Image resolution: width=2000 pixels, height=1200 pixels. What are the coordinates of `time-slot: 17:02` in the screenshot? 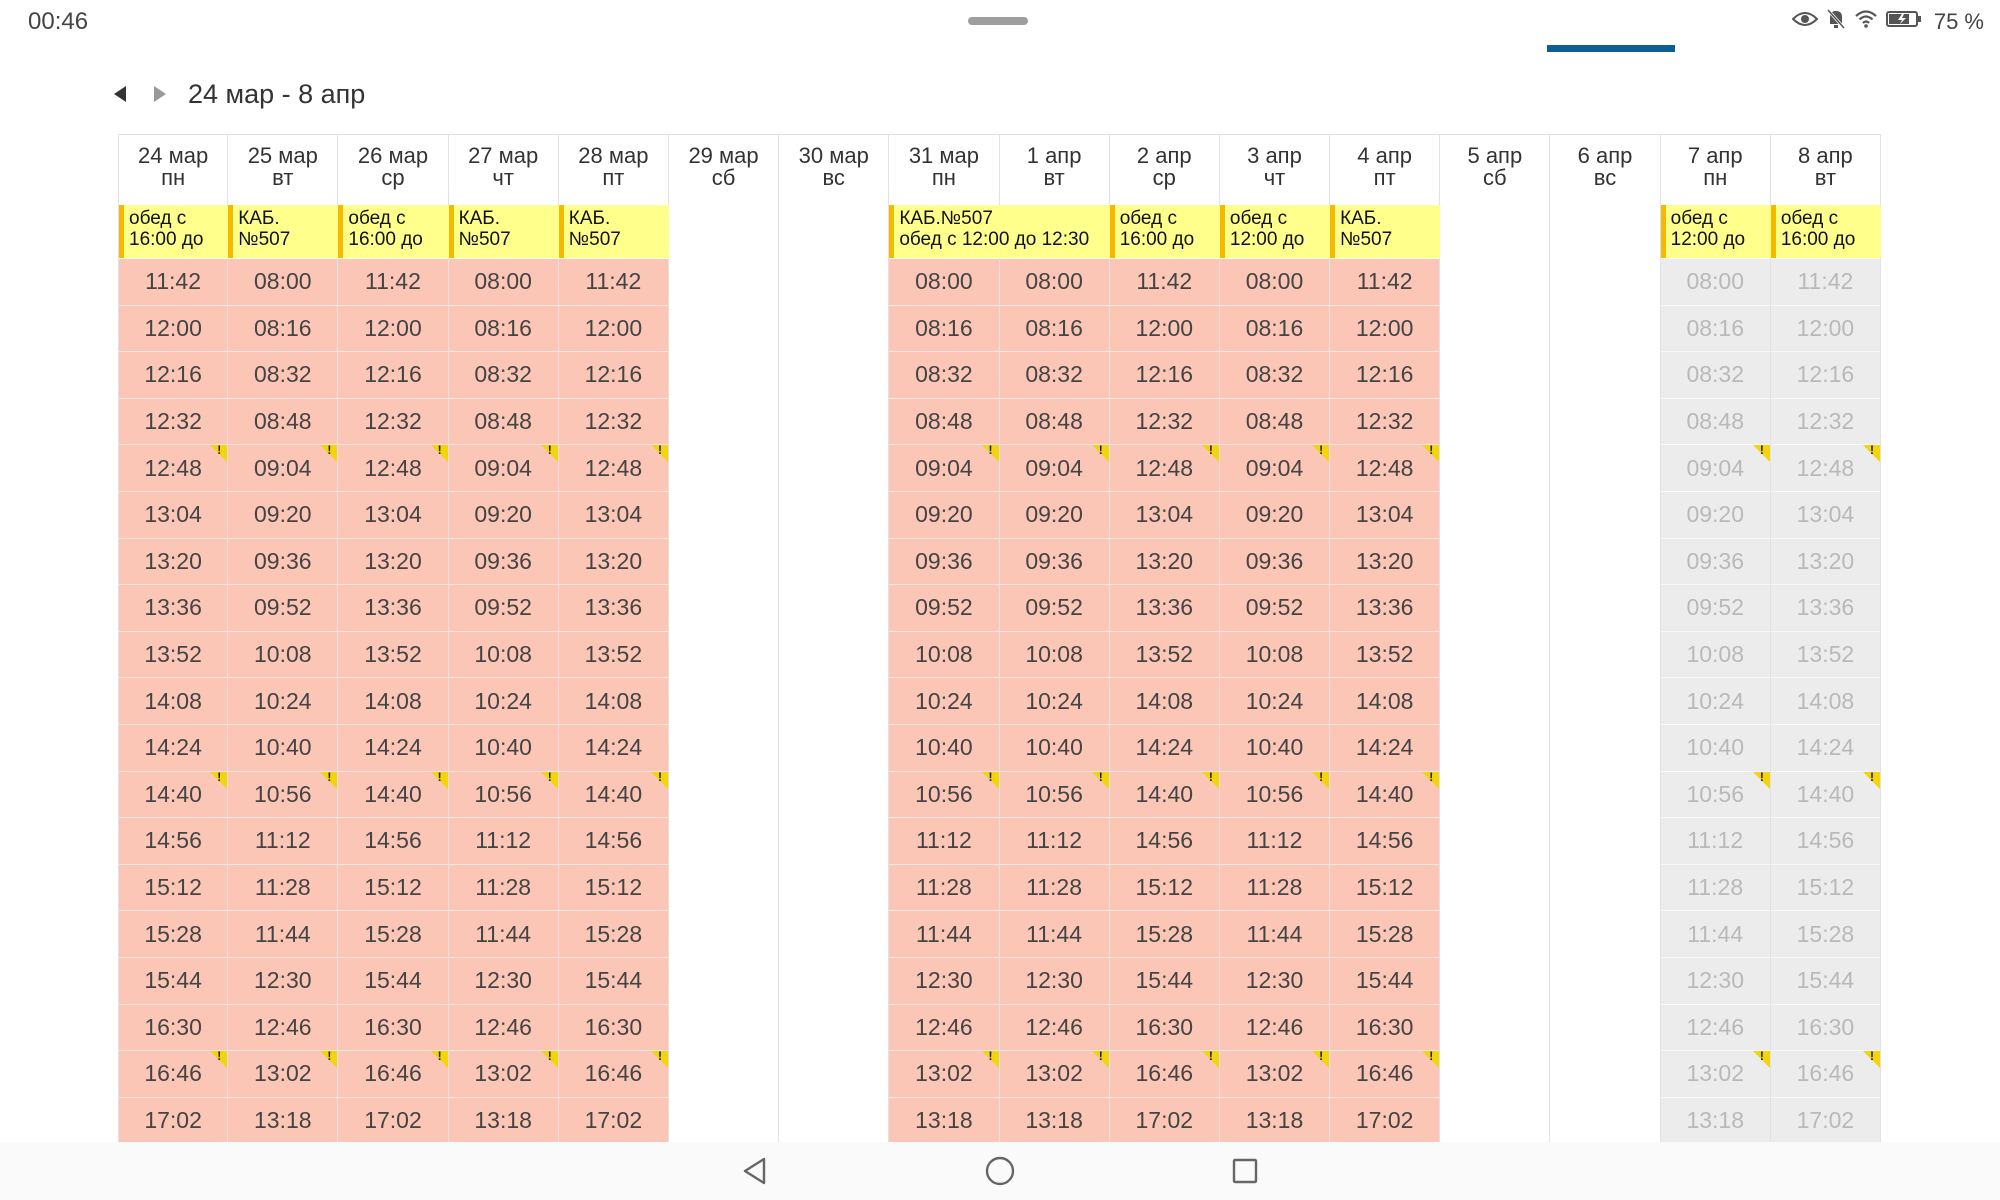 It's located at (1825, 1119).